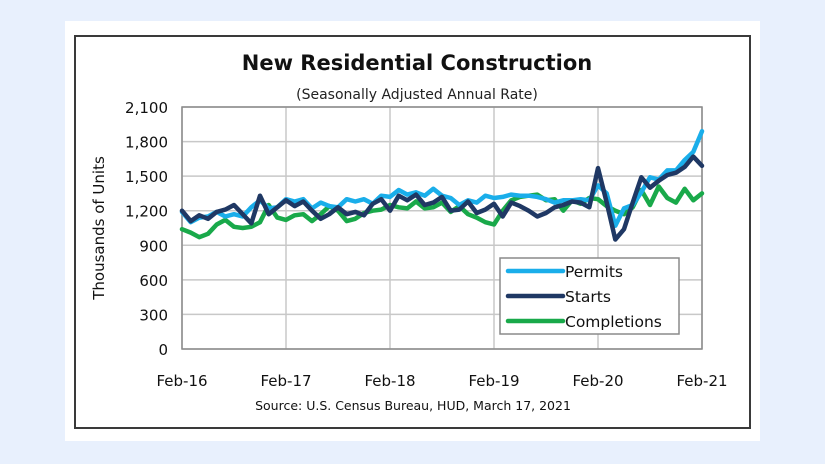 The height and width of the screenshot is (464, 825). Describe the element at coordinates (146, 212) in the screenshot. I see `y-tick-label: 1,200` at that location.